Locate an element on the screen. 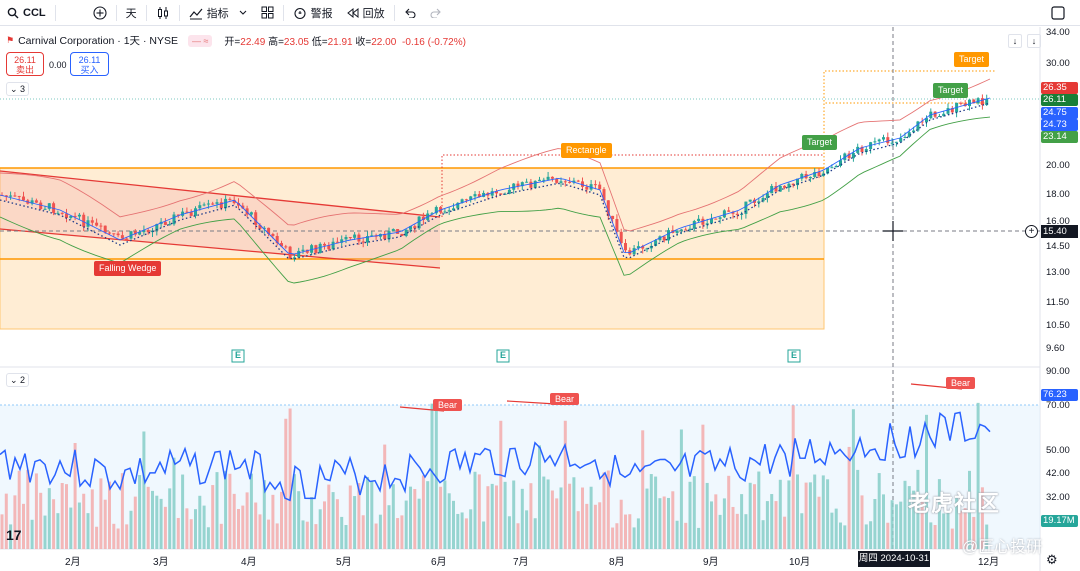 Image resolution: width=1080 pixels, height=571 pixels. settings-gear-icon: ⚙ is located at coordinates (1052, 559).